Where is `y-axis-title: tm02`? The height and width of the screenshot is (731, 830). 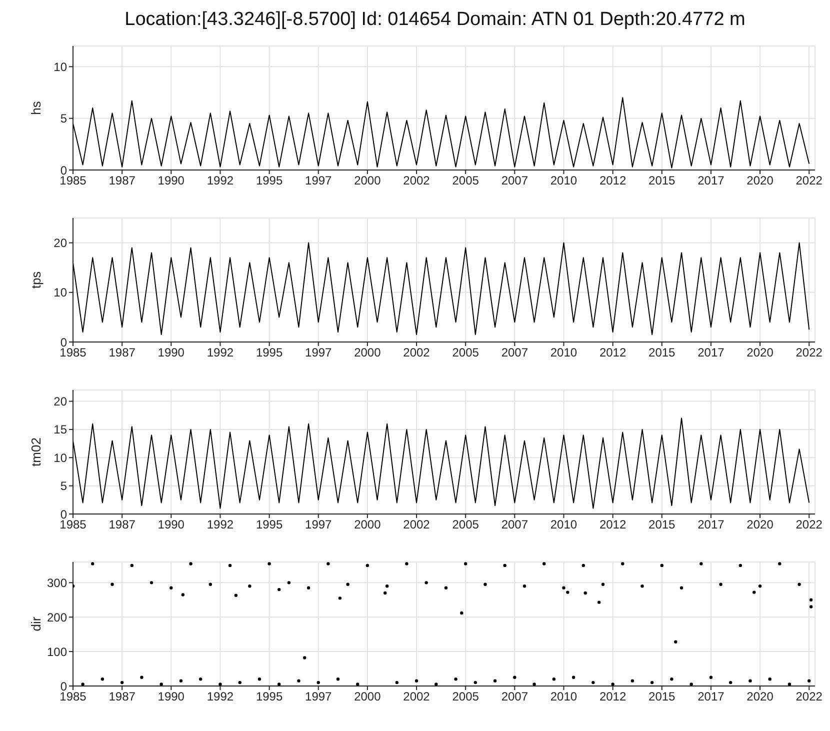 y-axis-title: tm02 is located at coordinates (36, 452).